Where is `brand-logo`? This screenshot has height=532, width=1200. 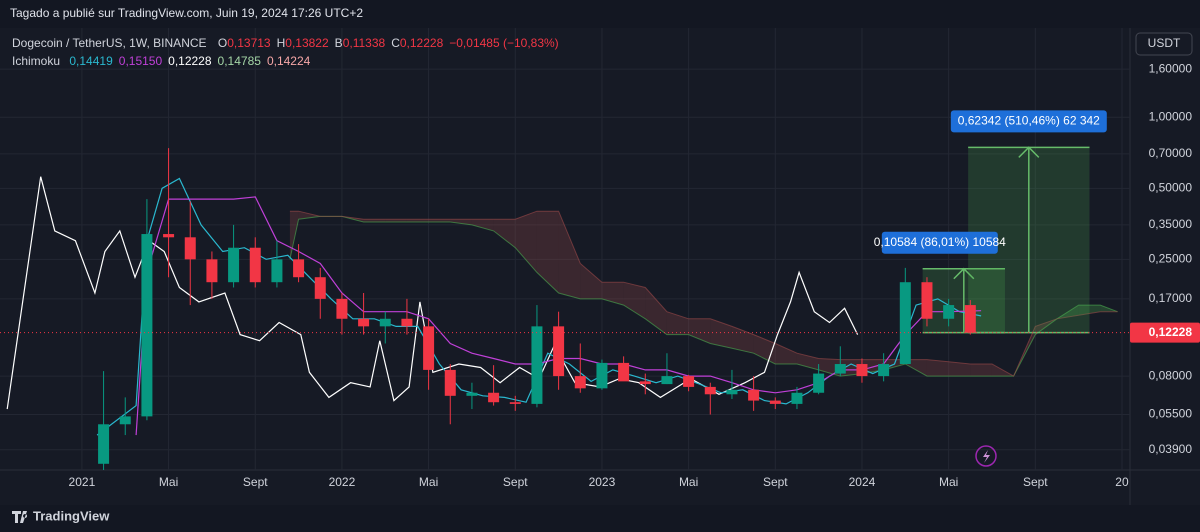
brand-logo is located at coordinates (20, 517).